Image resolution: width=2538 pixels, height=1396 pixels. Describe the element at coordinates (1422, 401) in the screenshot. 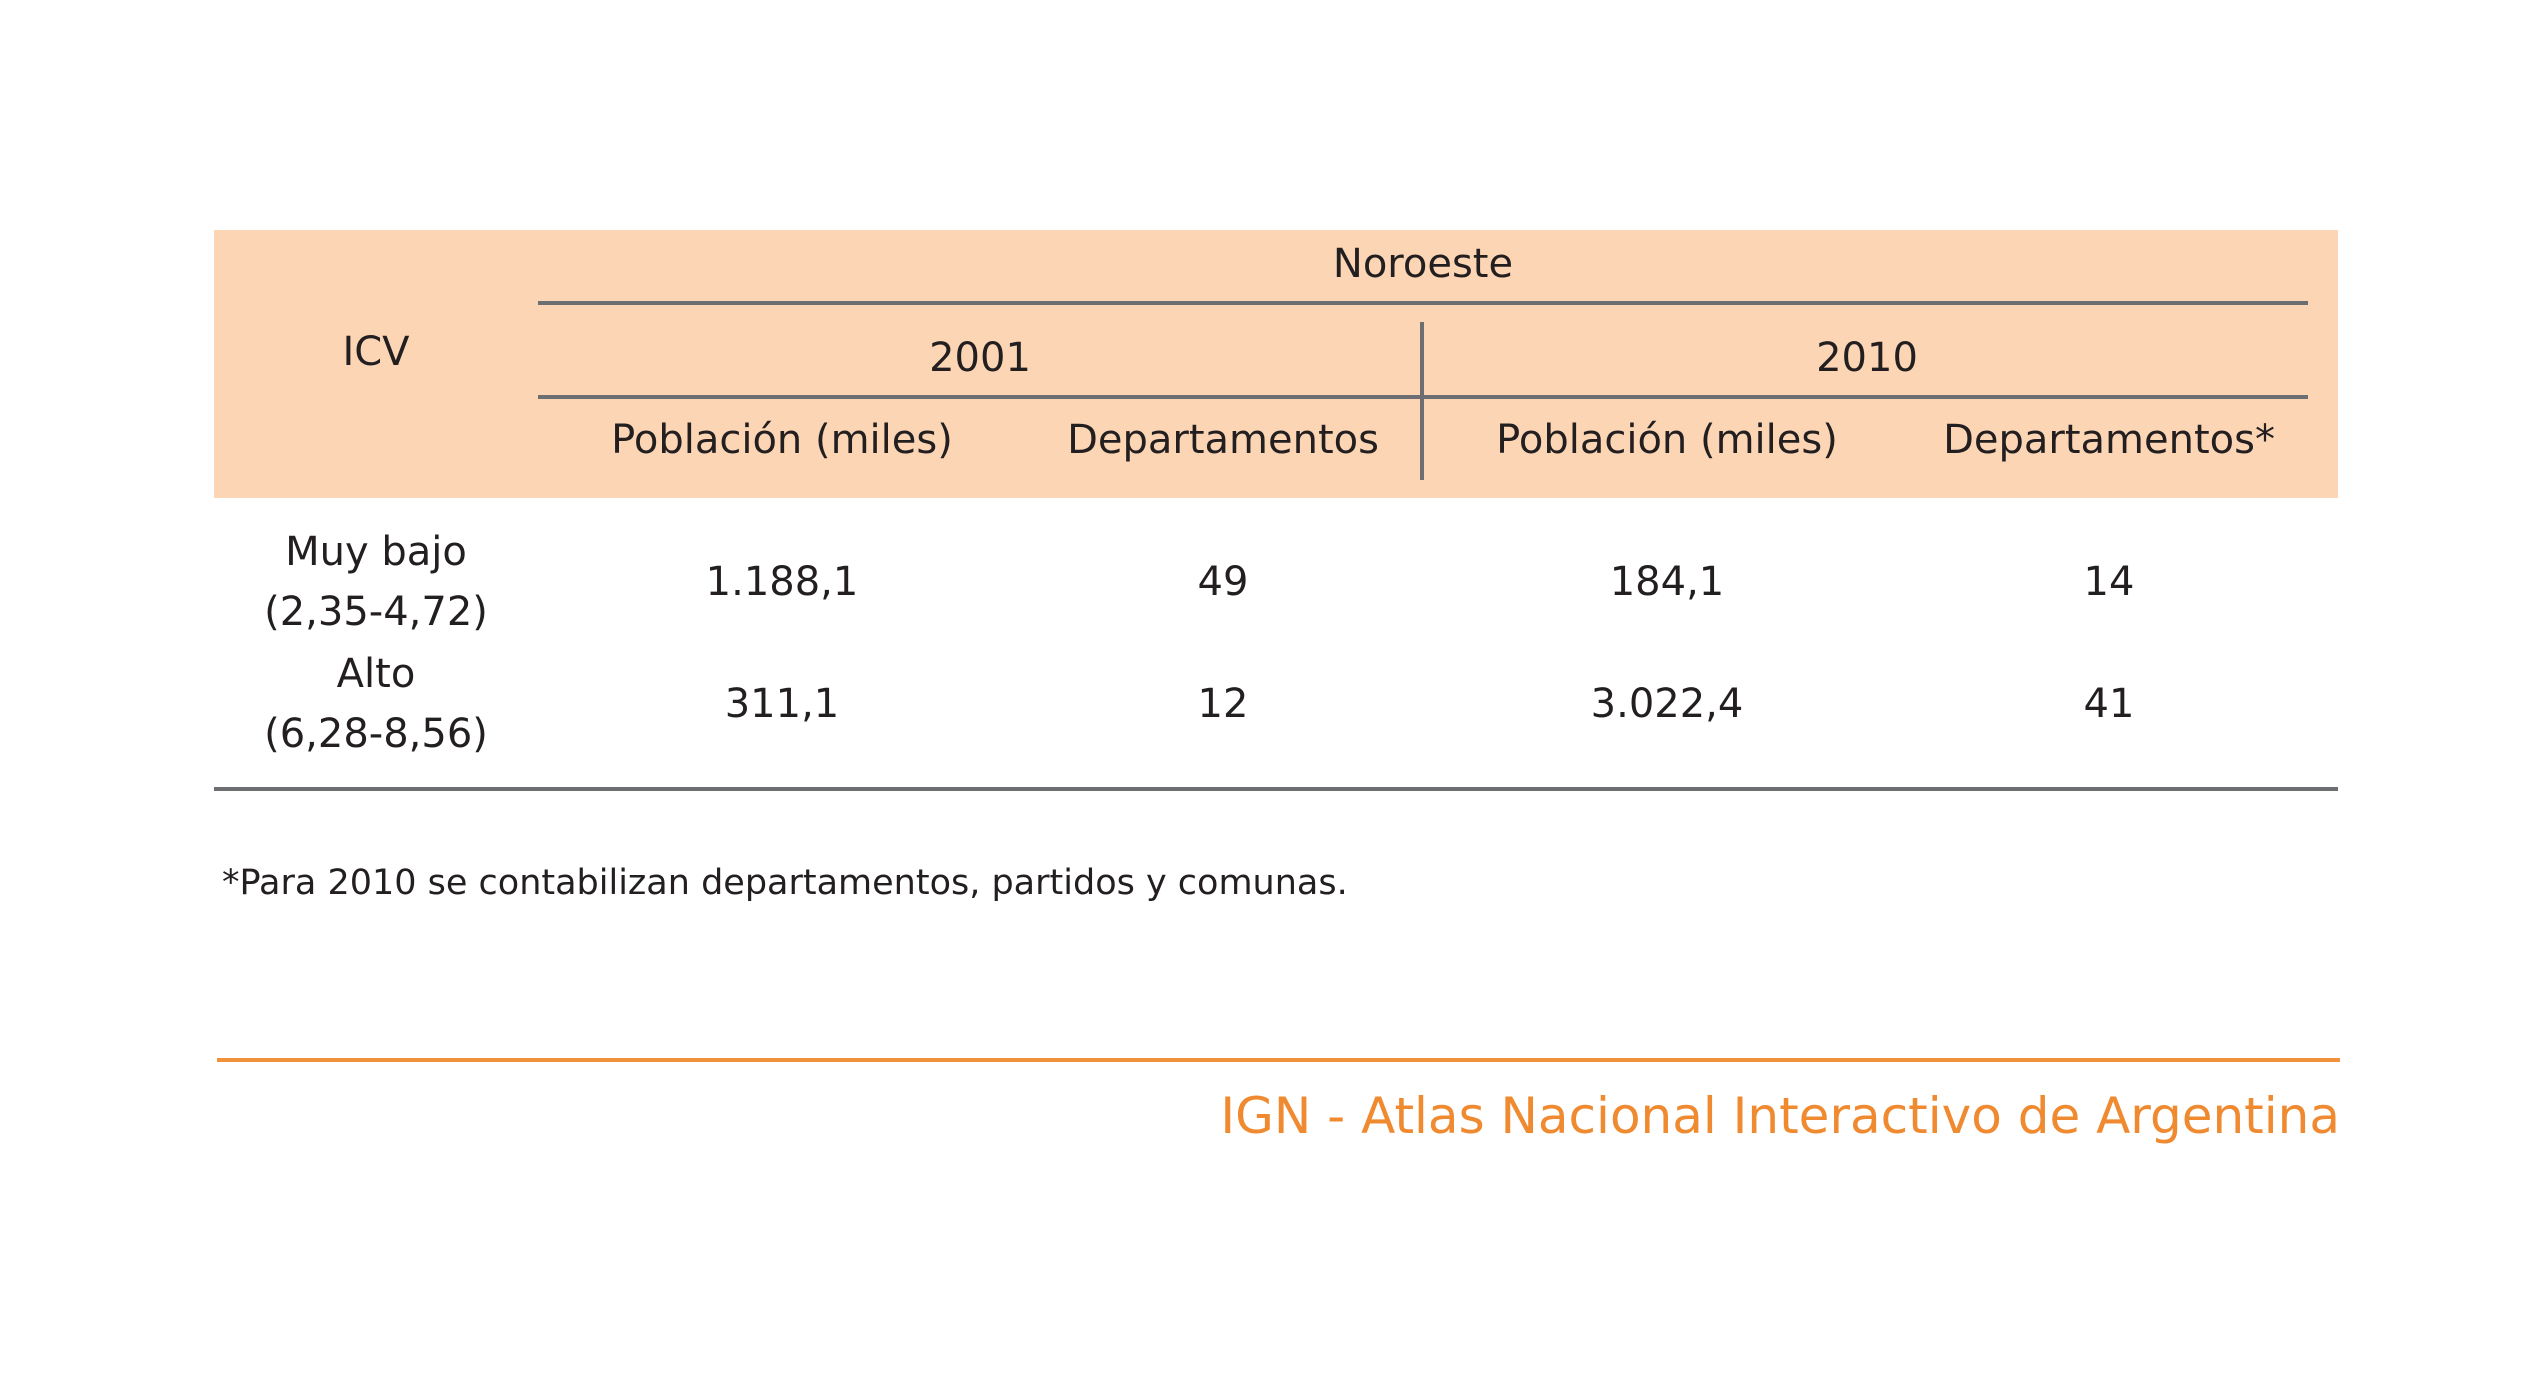

I see `year-group-divider` at that location.